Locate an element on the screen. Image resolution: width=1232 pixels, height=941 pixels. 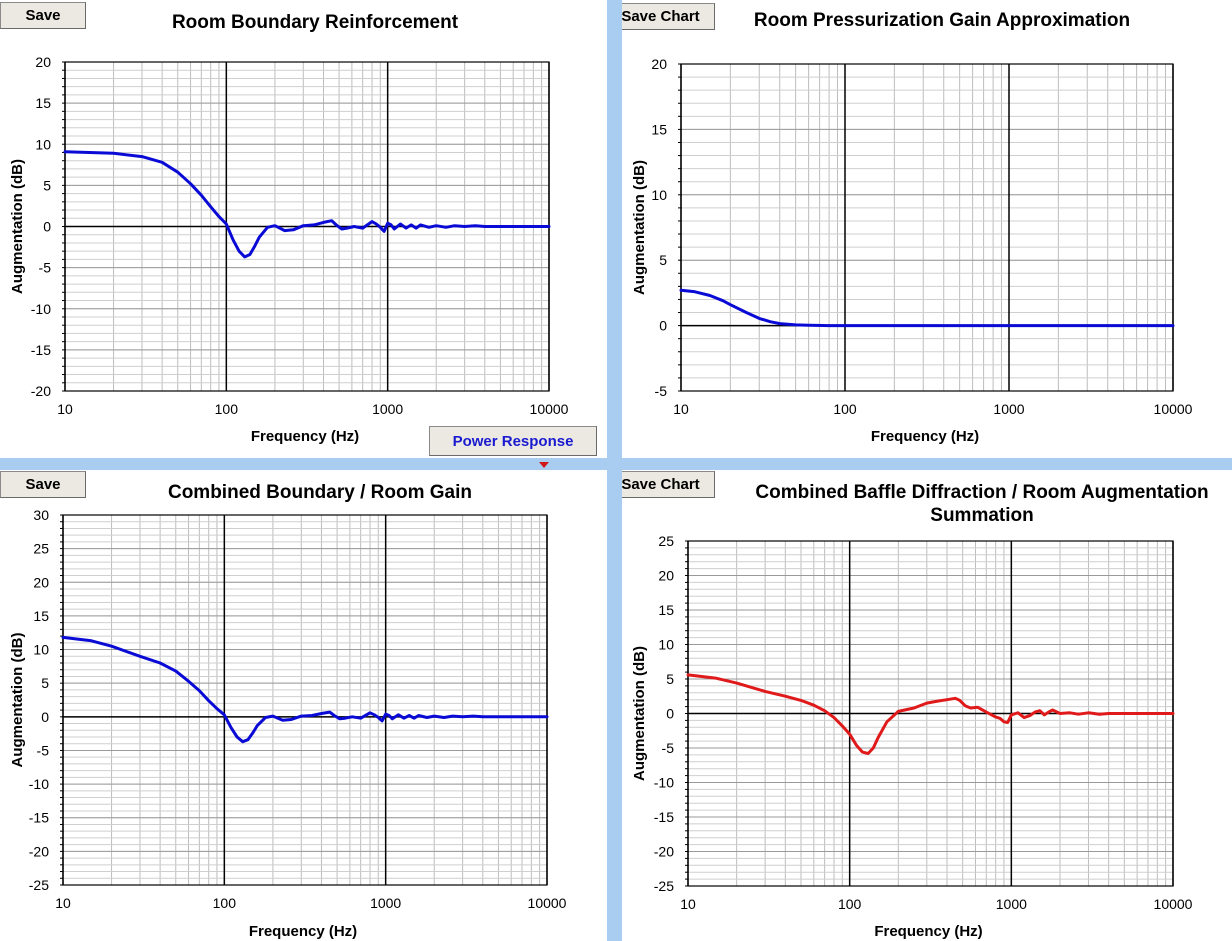
chart-title: Combined Boundary / Room Gain is located at coordinates (319, 492).